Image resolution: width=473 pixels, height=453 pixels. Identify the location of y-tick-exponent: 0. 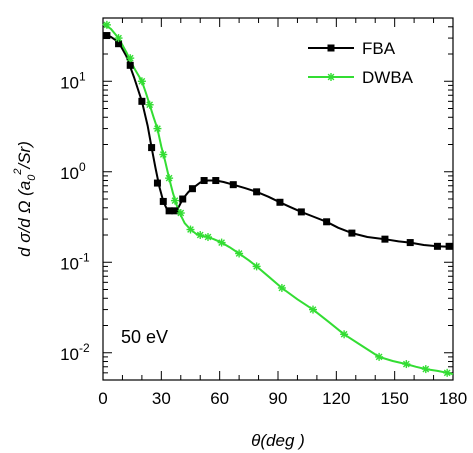
(82, 167).